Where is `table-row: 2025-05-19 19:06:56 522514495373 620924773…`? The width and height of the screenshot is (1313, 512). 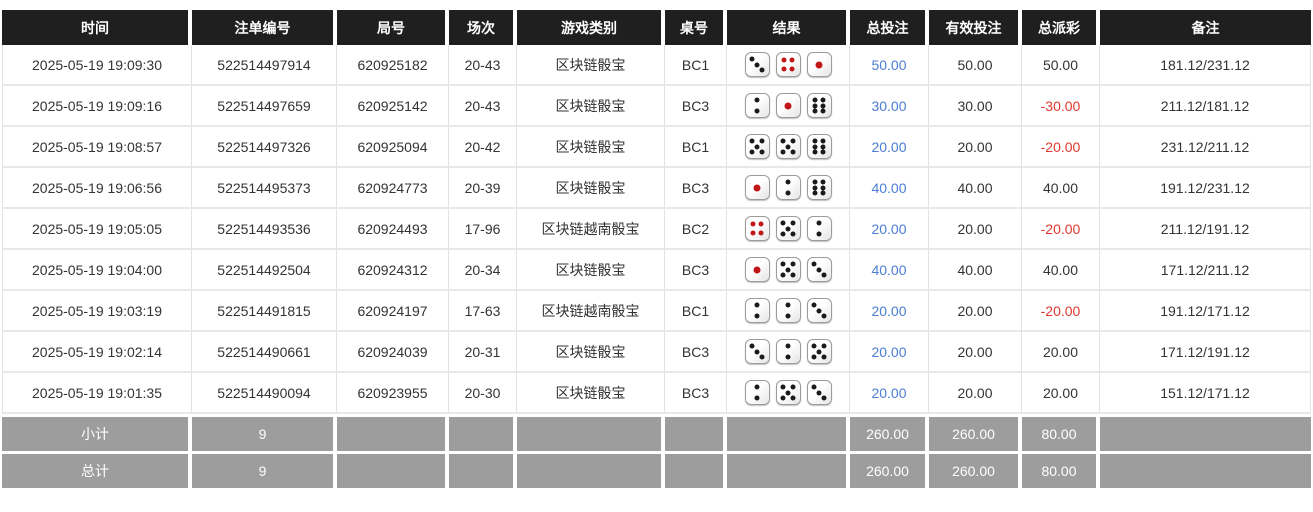
table-row: 2025-05-19 19:06:56 522514495373 620924773… is located at coordinates (656, 188).